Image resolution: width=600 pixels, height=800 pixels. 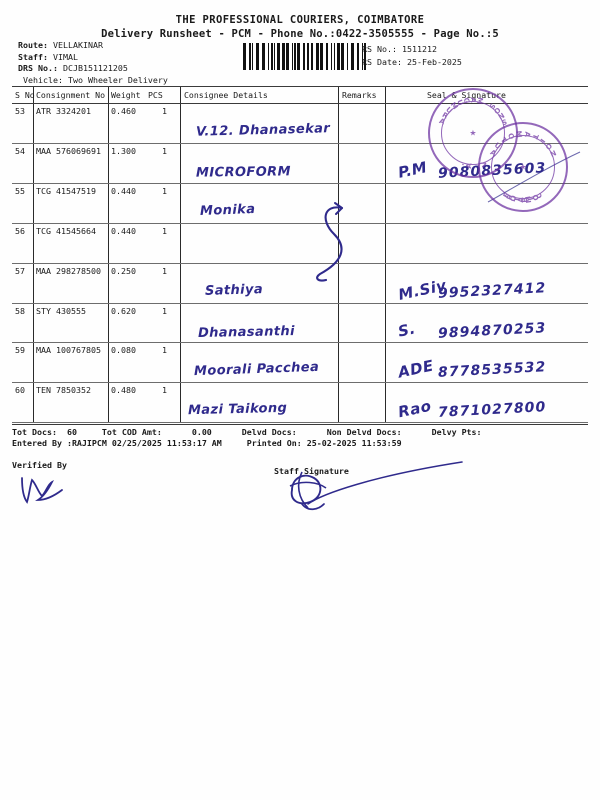 What do you see at coordinates (304, 56) in the screenshot?
I see `barcode` at bounding box center [304, 56].